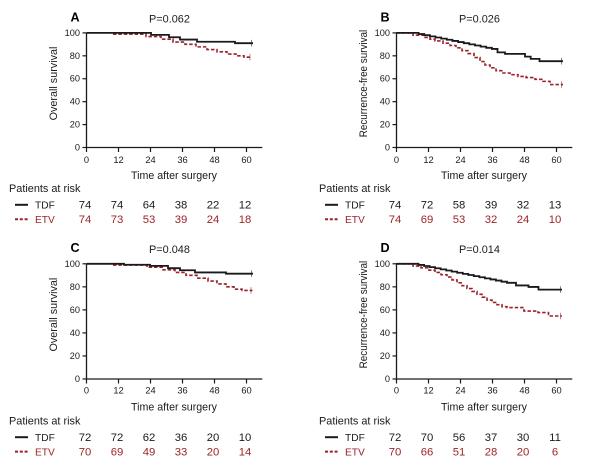 Image resolution: width=600 pixels, height=473 pixels. What do you see at coordinates (117, 220) in the screenshot?
I see `svg-text: 73` at bounding box center [117, 220].